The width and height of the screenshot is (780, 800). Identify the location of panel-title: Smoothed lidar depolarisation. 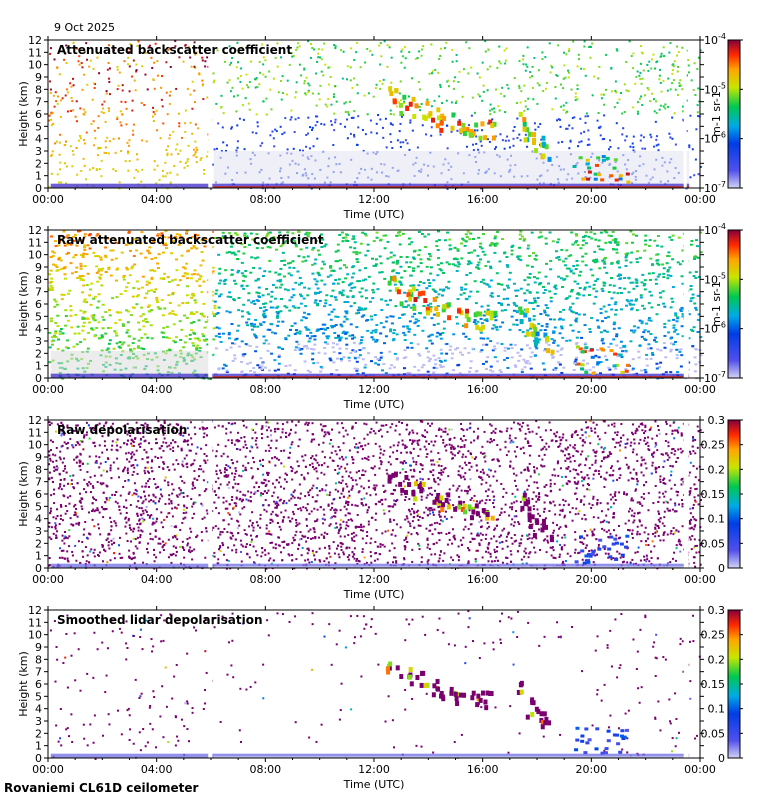
(160, 620).